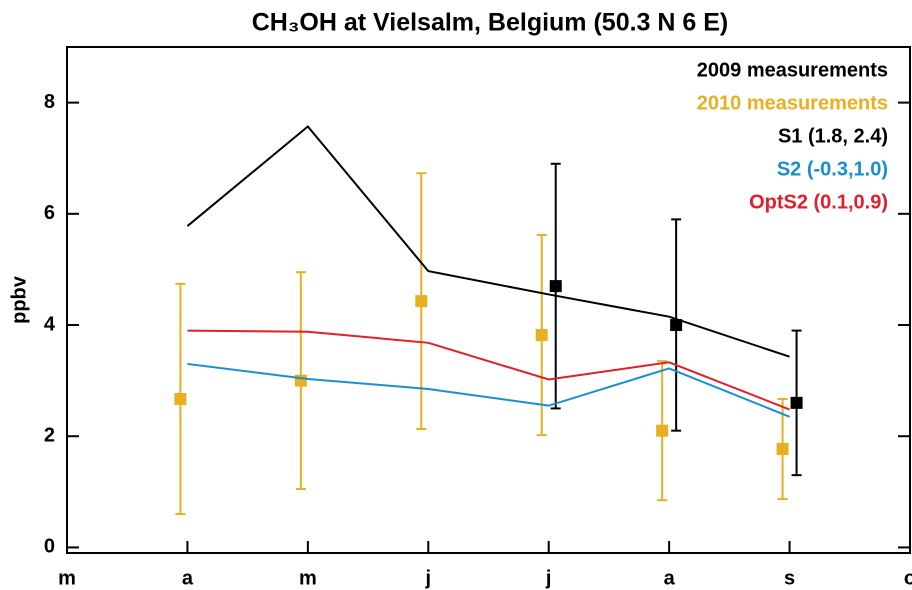 The width and height of the screenshot is (912, 590). I want to click on y-tick-label: 6, so click(49, 213).